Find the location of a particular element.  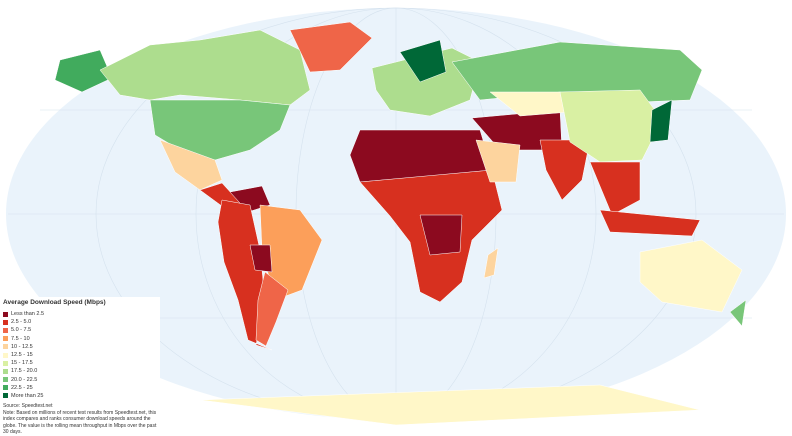

legend-label: 22.5 - 25 is located at coordinates (22, 387).